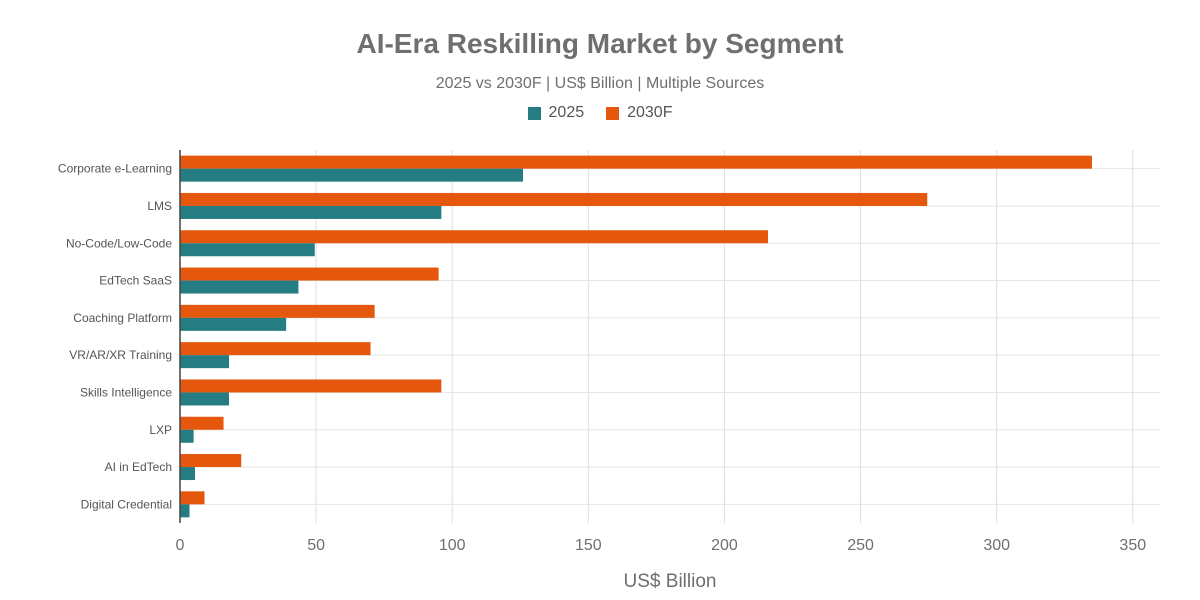  Describe the element at coordinates (613, 113) in the screenshot. I see `legend-swatch-2030f` at that location.